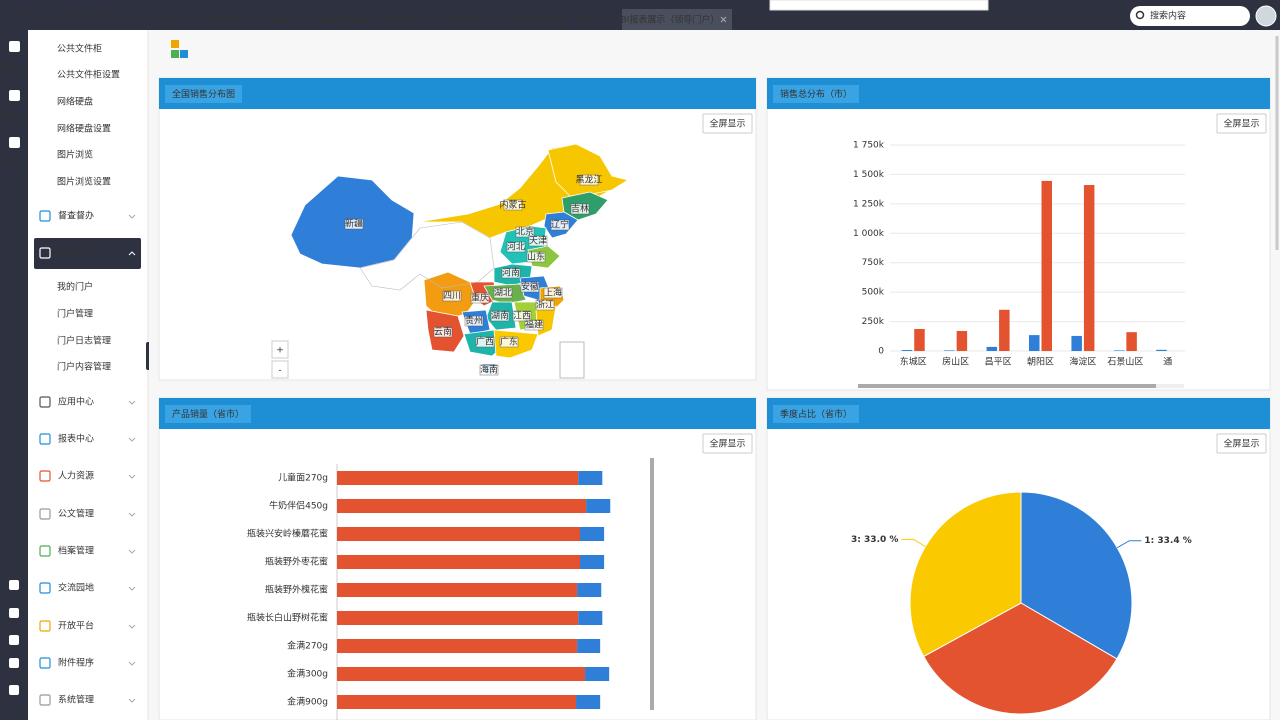  What do you see at coordinates (14, 70) in the screenshot?
I see `strip-label: 菜单` at bounding box center [14, 70].